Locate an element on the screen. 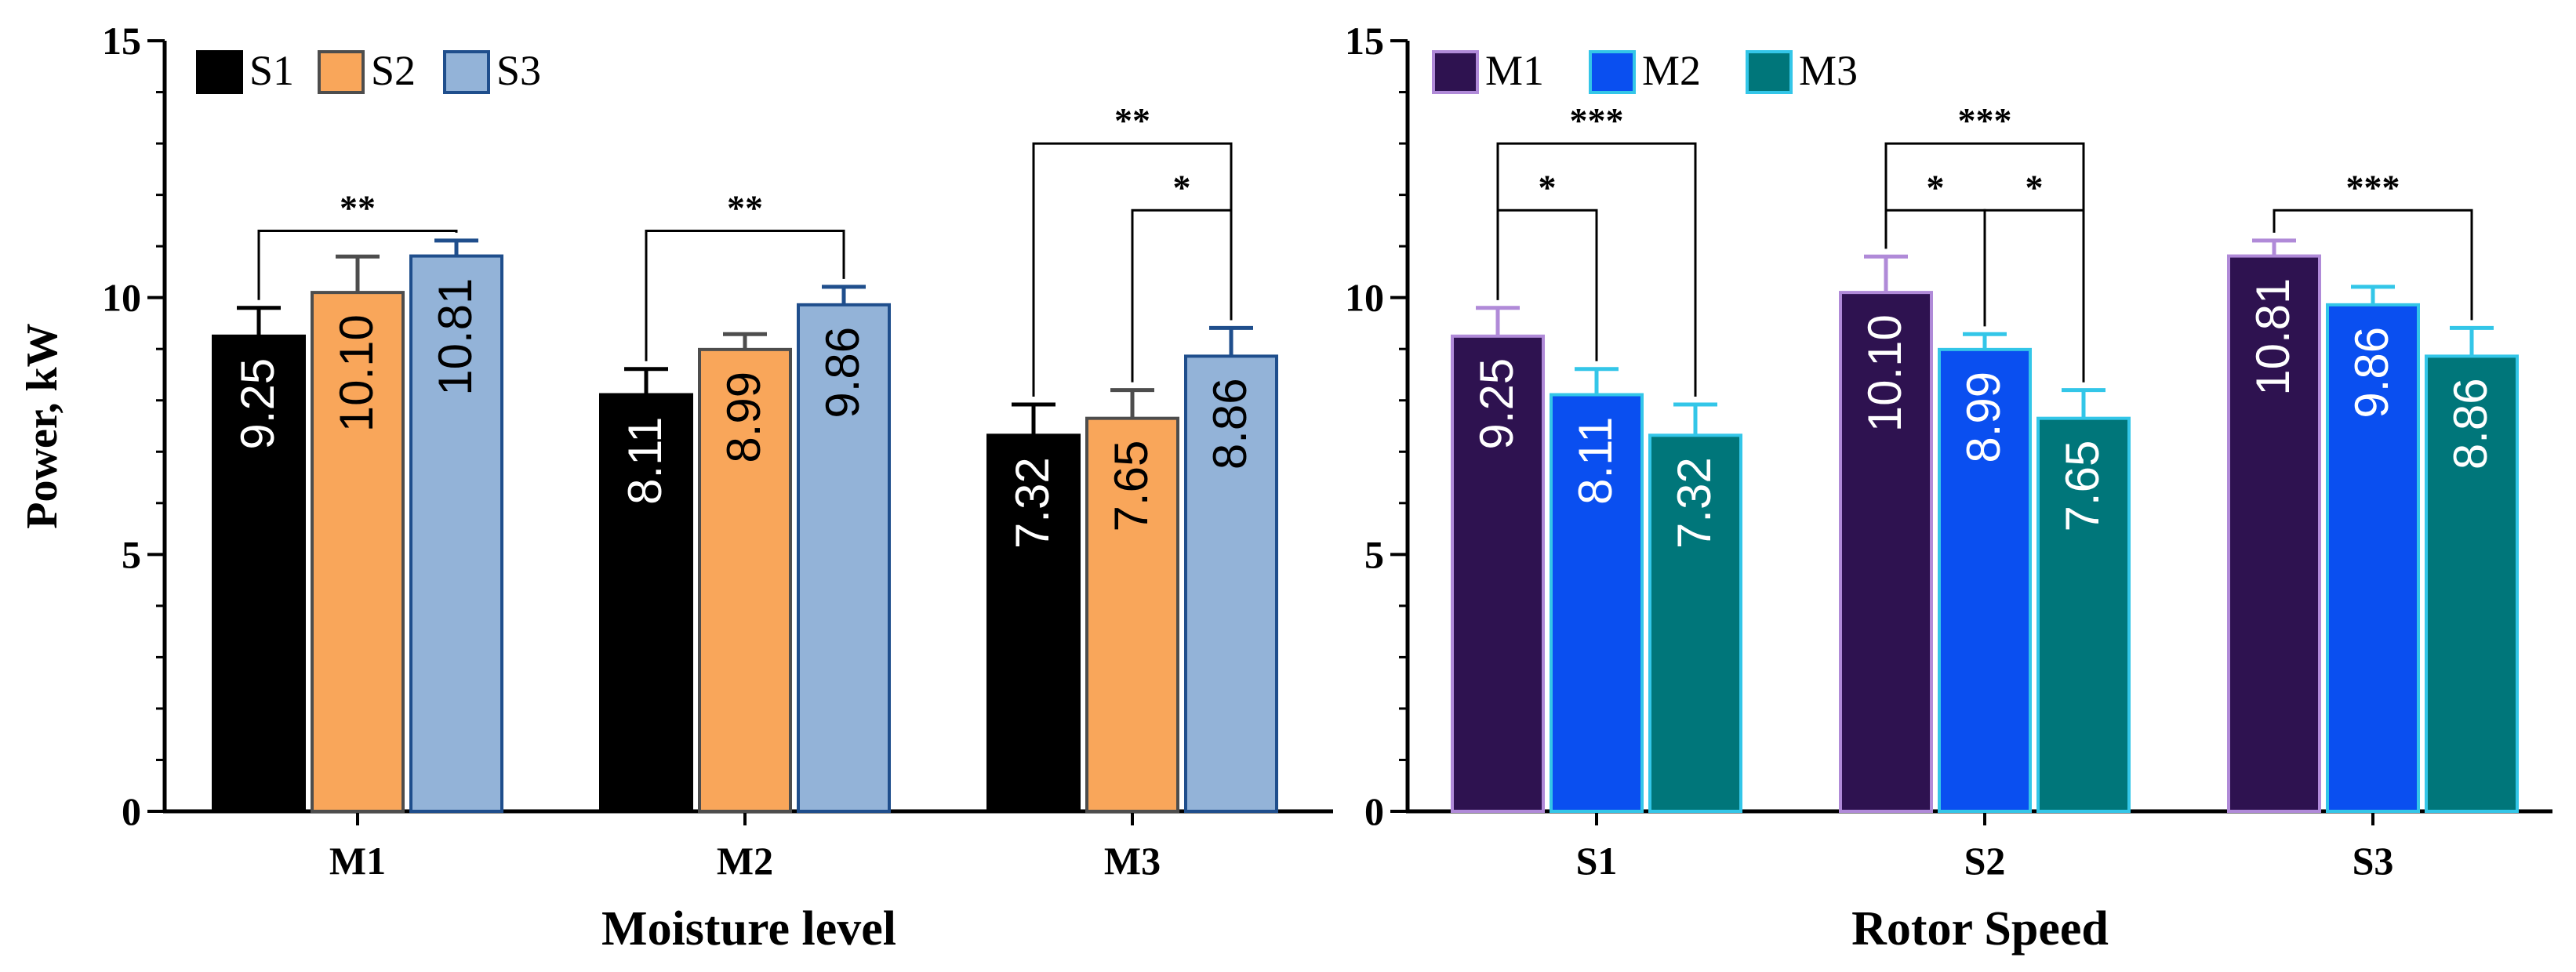 This screenshot has width=2576, height=972. bar-m1-s2 is located at coordinates (1886, 552).